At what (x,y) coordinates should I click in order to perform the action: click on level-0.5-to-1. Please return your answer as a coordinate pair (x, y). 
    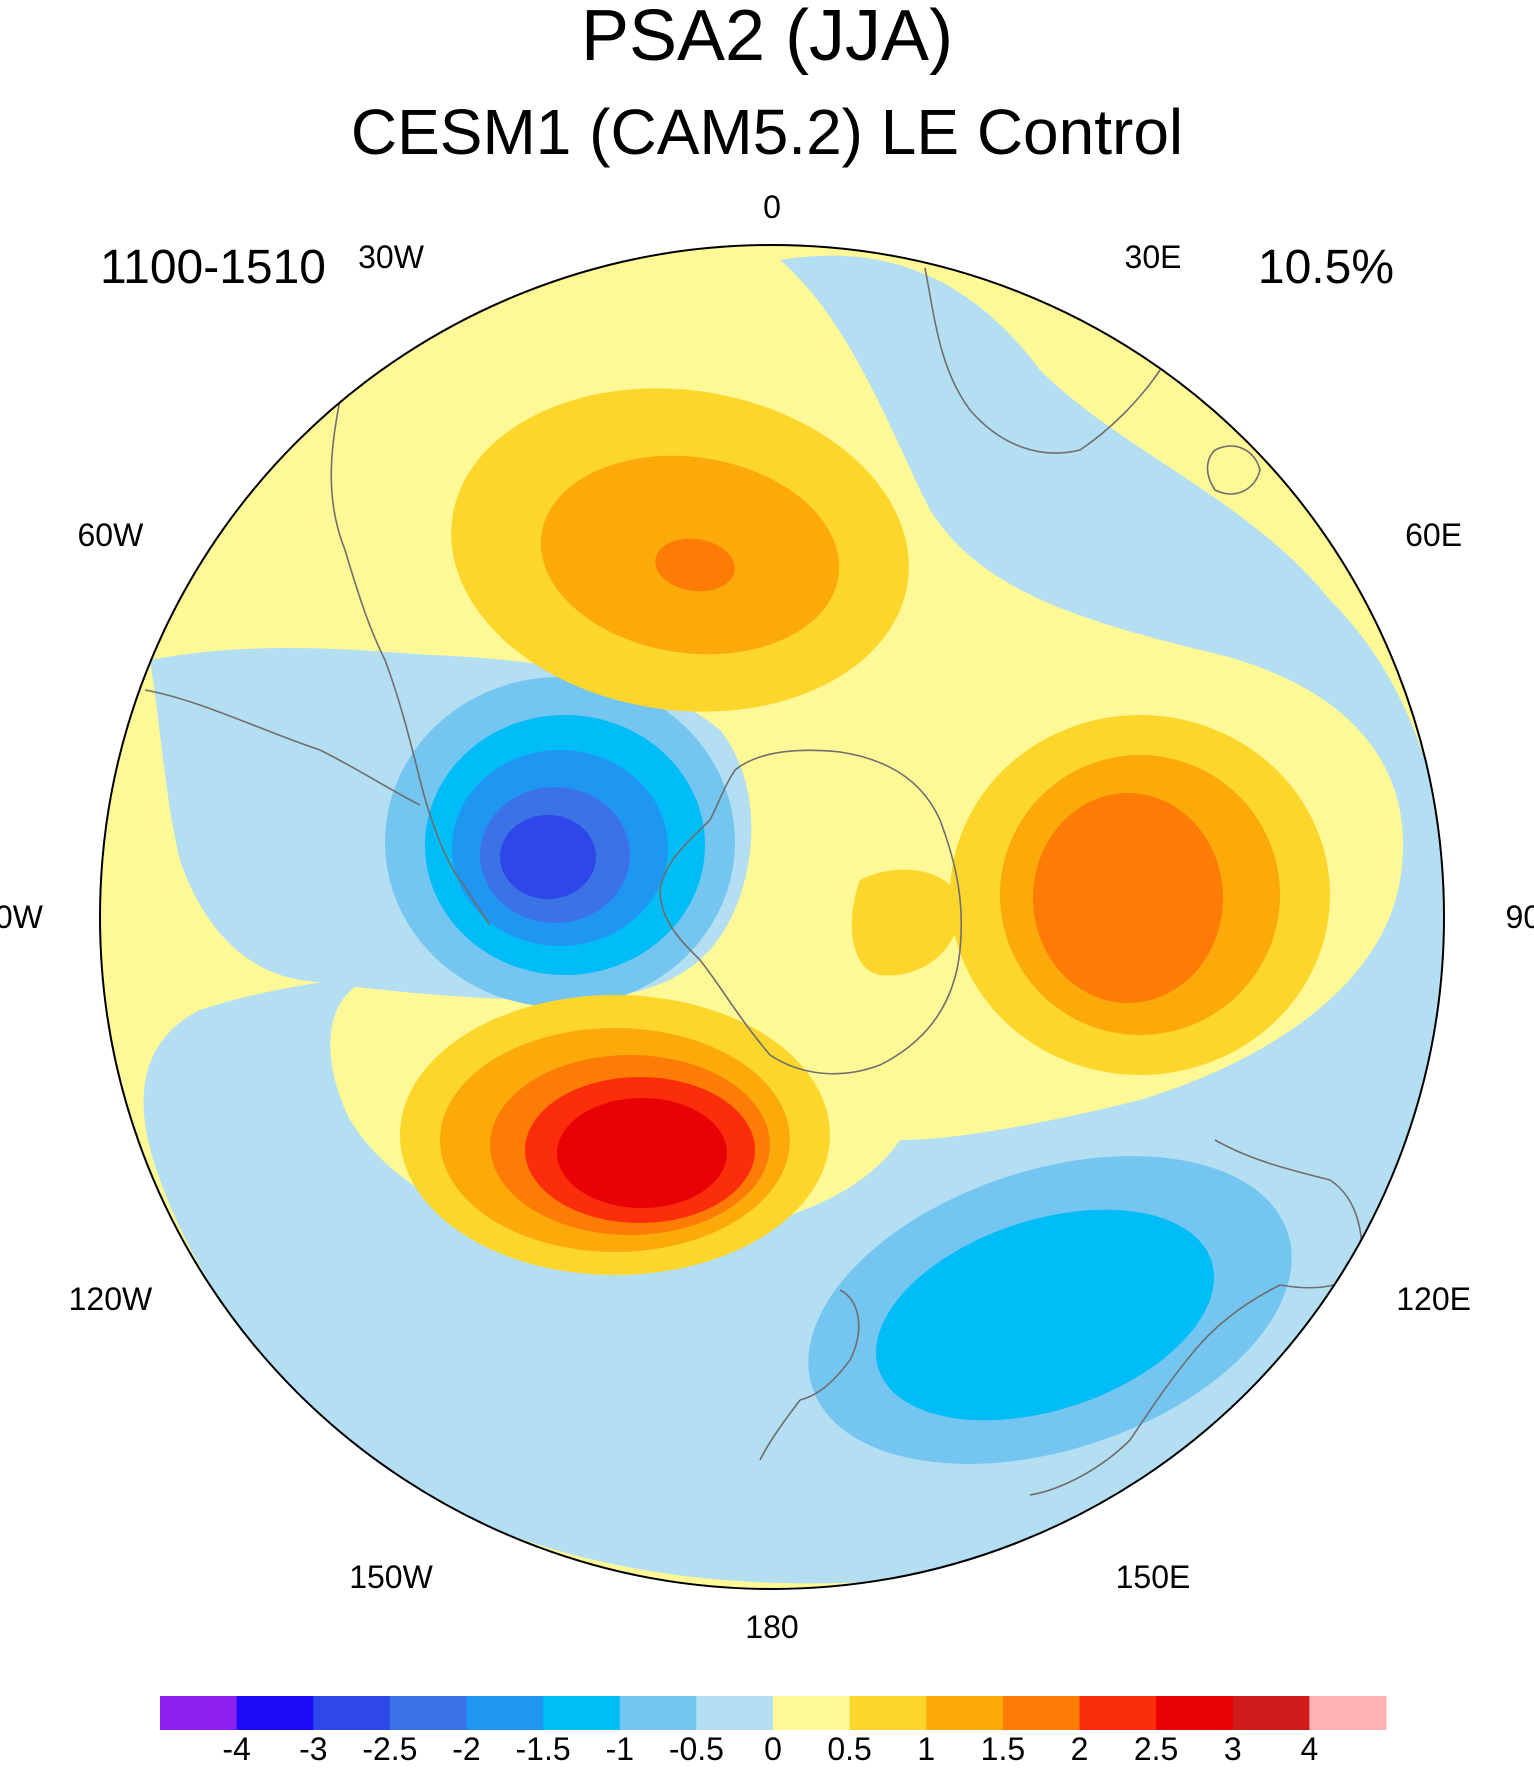
    Looking at the image, I should click on (906, 922).